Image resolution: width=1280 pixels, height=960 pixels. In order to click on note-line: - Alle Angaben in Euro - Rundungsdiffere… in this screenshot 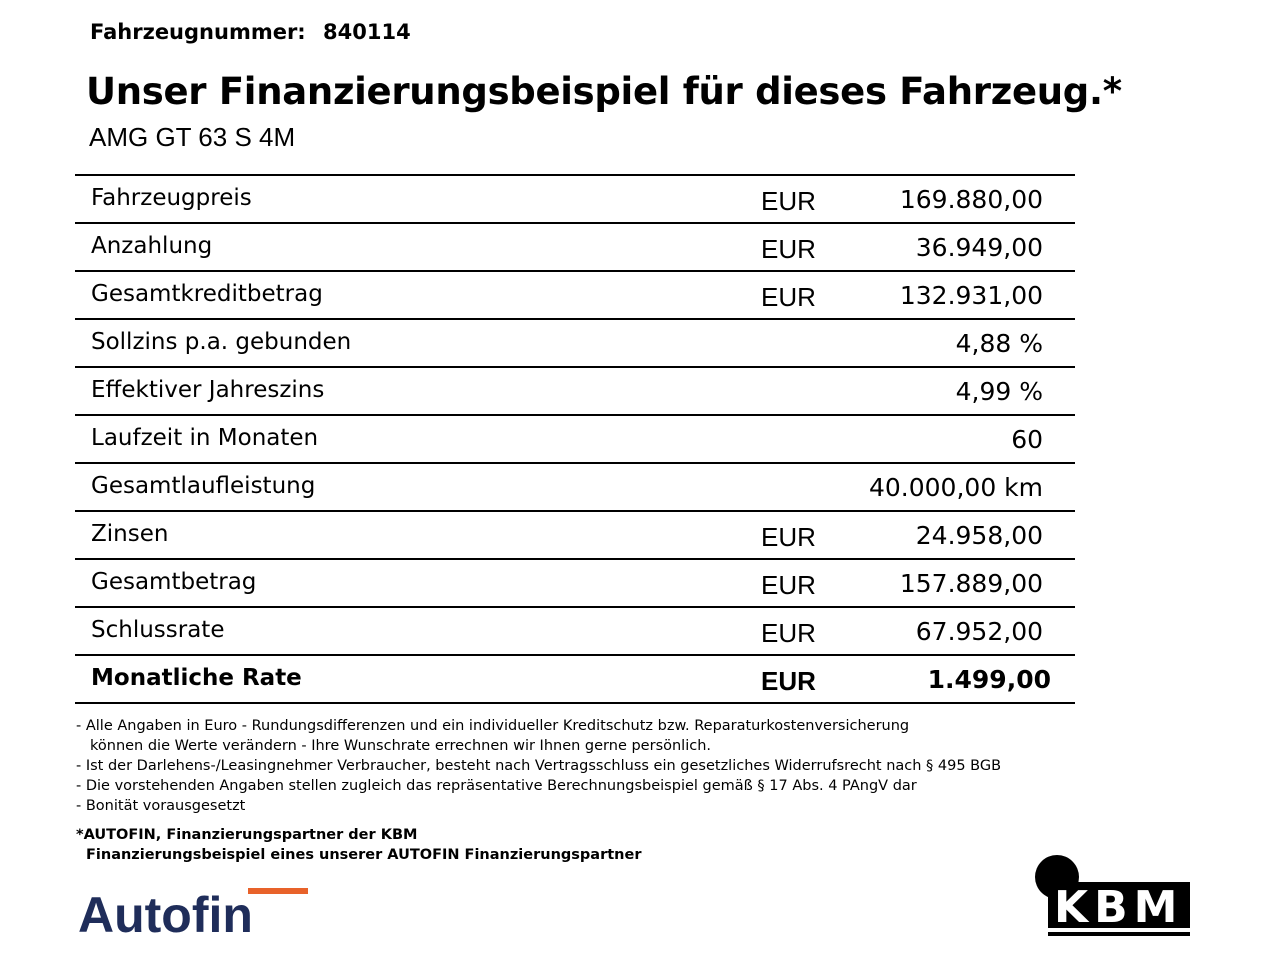, I will do `click(493, 726)`.